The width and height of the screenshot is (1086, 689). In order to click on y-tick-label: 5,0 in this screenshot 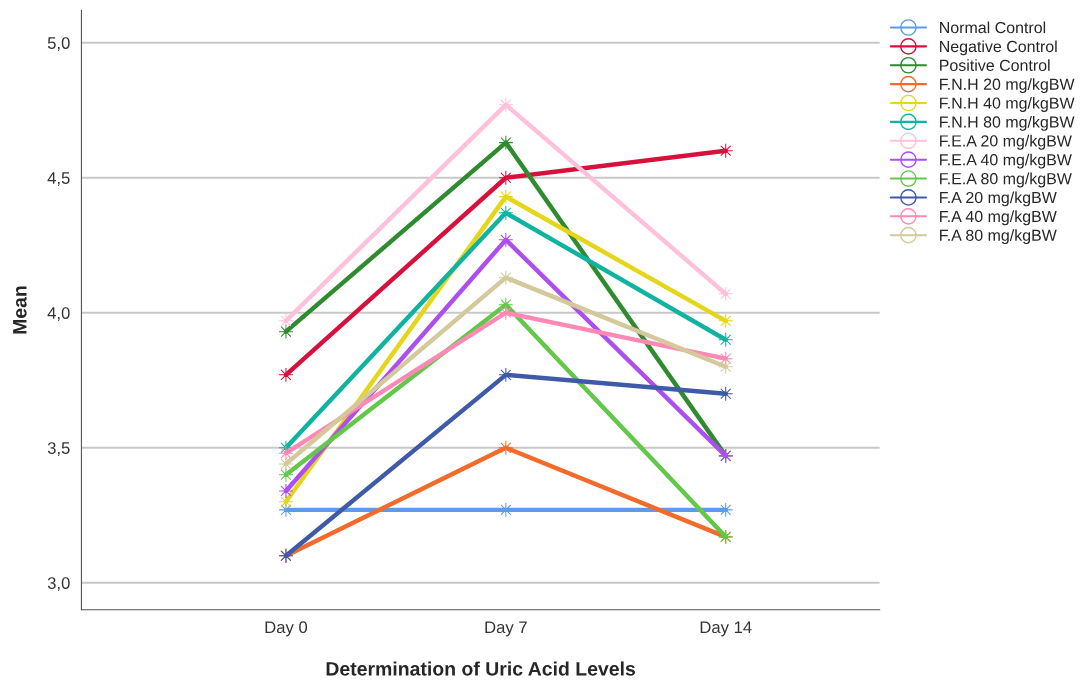, I will do `click(58, 44)`.